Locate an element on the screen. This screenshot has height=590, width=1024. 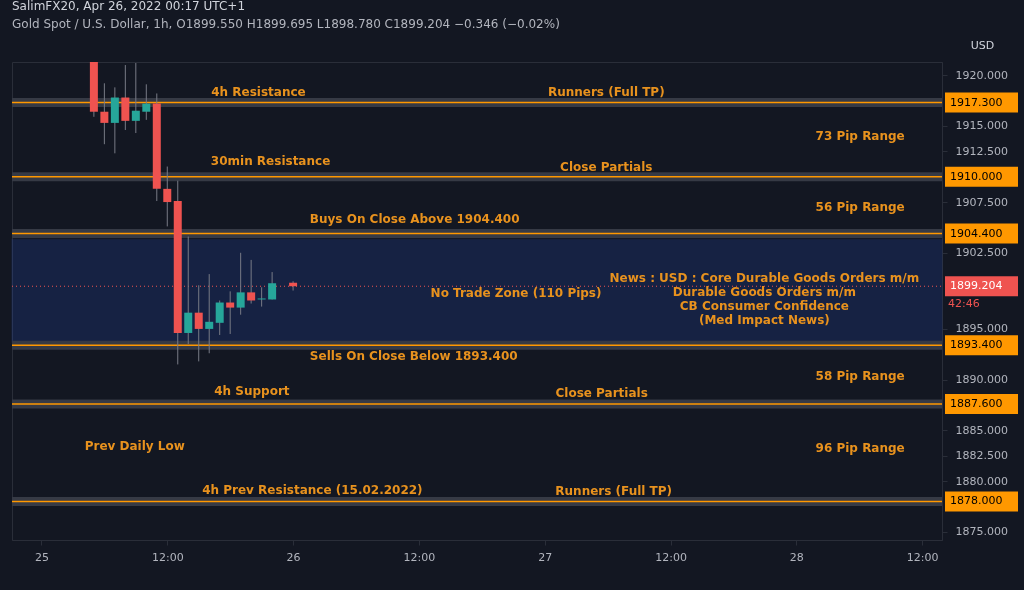
annotation: News : USD : Core Durable Goods Orders m/m Durable Goods Orders m/m CB Consumer Confidence (Med Impact News) is located at coordinates (764, 299).